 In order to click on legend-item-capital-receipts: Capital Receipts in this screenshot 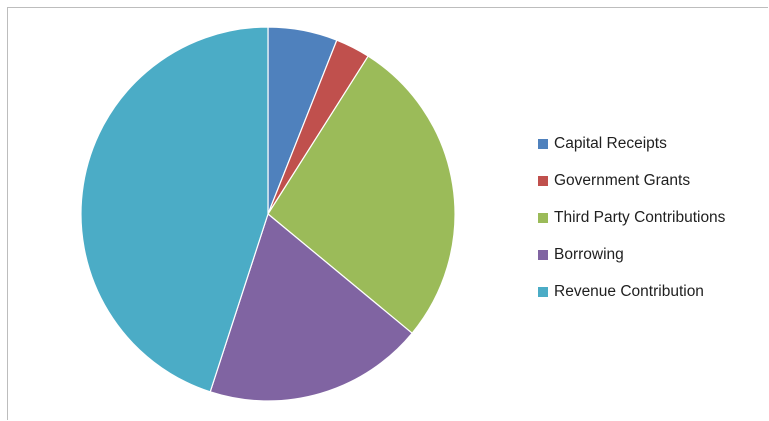, I will do `click(631, 143)`.